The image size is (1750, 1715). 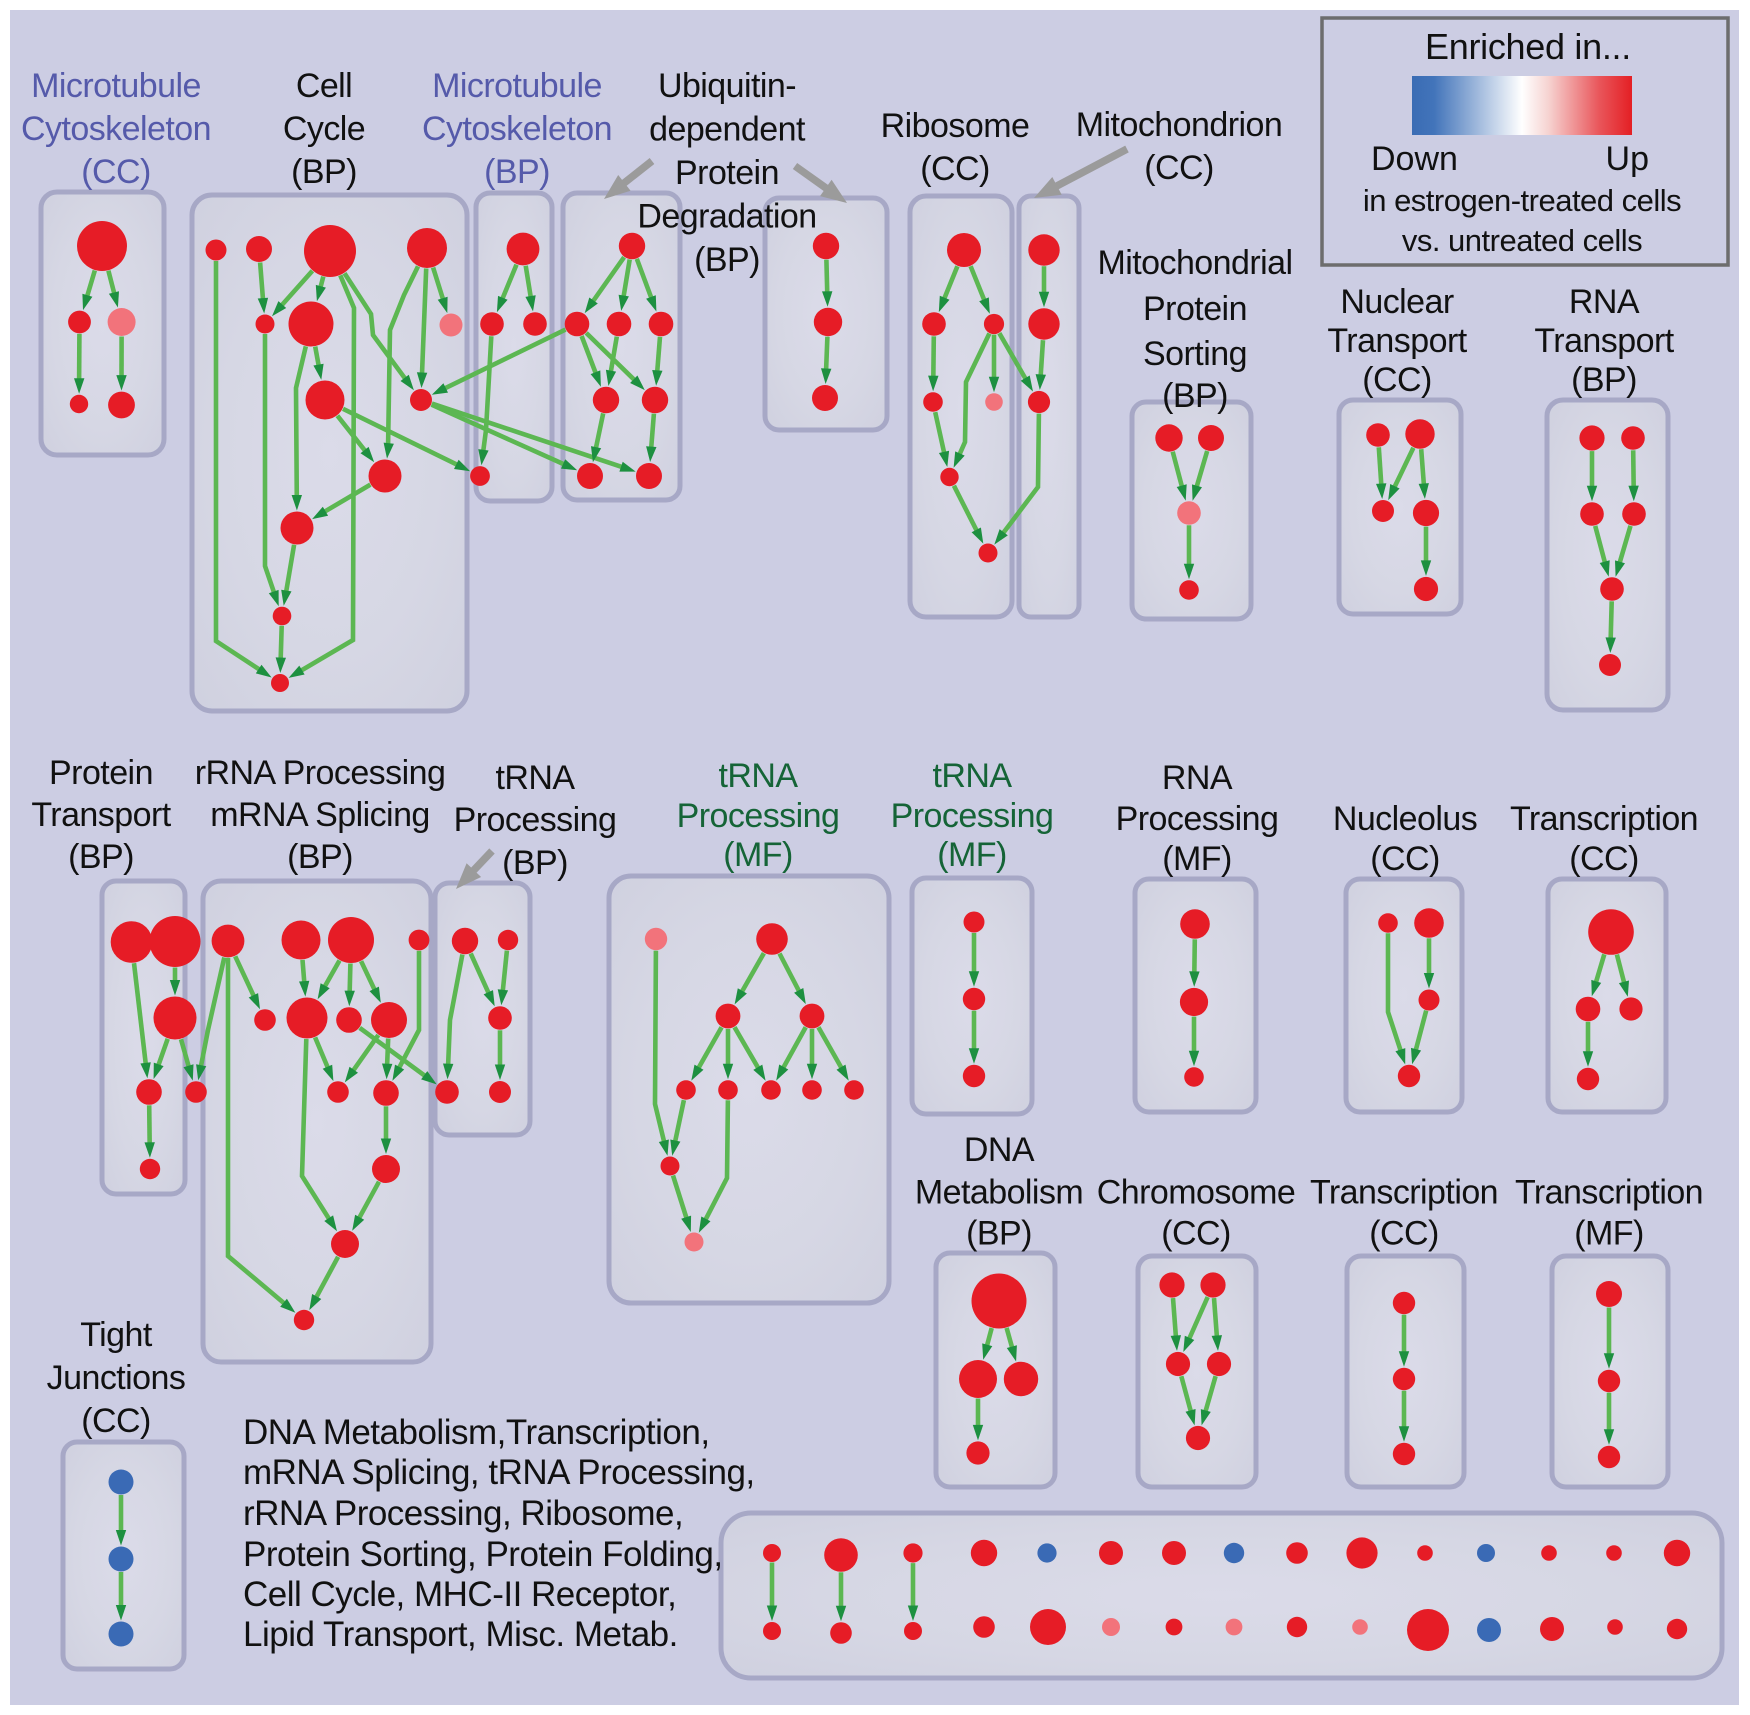 What do you see at coordinates (324, 129) in the screenshot?
I see `svg-text: Cycle` at bounding box center [324, 129].